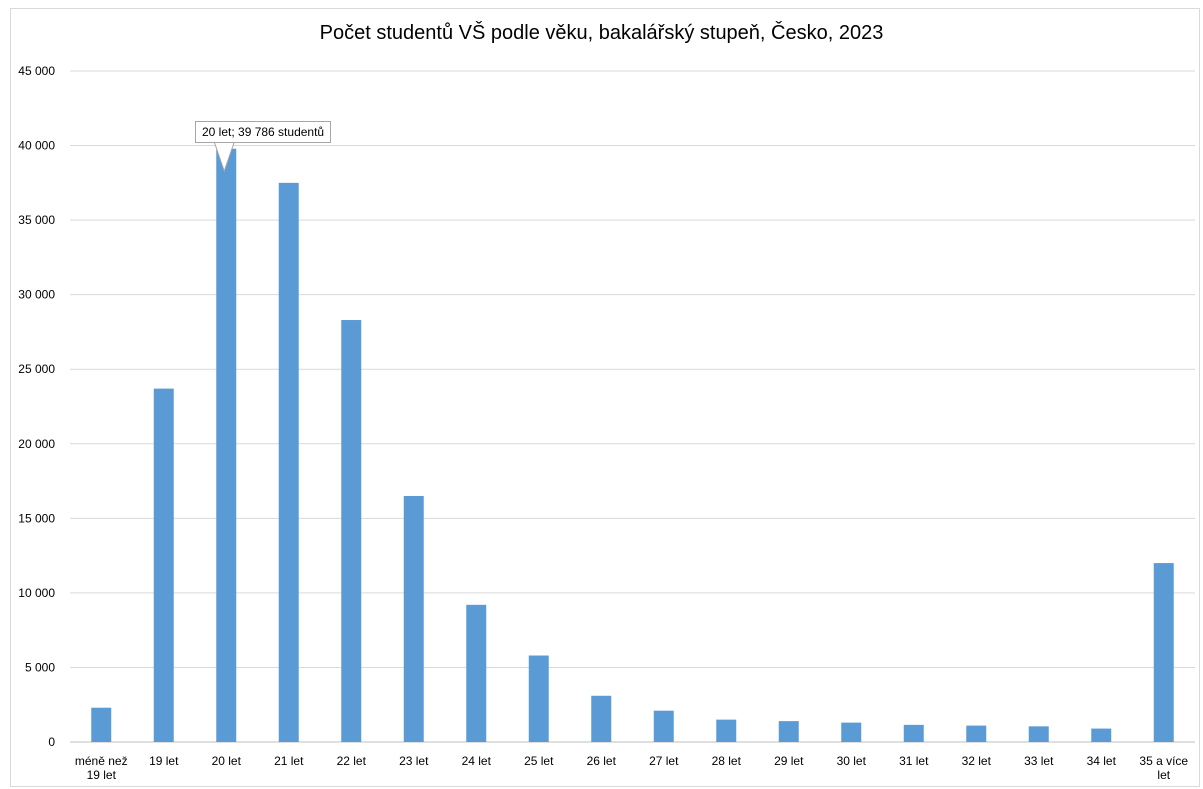  I want to click on y-tick-label: 20 000, so click(36, 444).